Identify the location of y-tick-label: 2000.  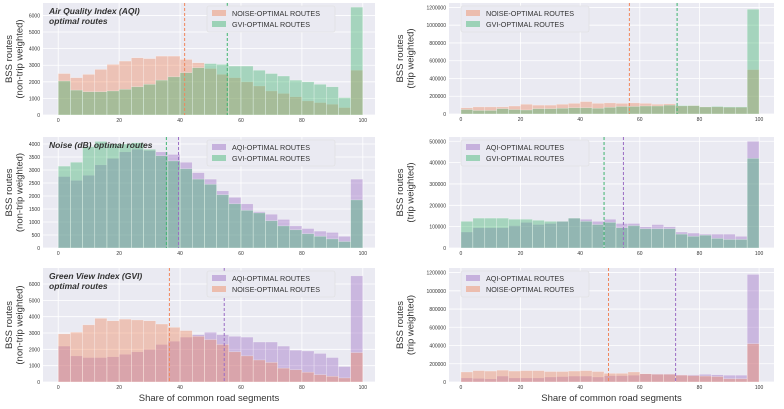
(34, 83).